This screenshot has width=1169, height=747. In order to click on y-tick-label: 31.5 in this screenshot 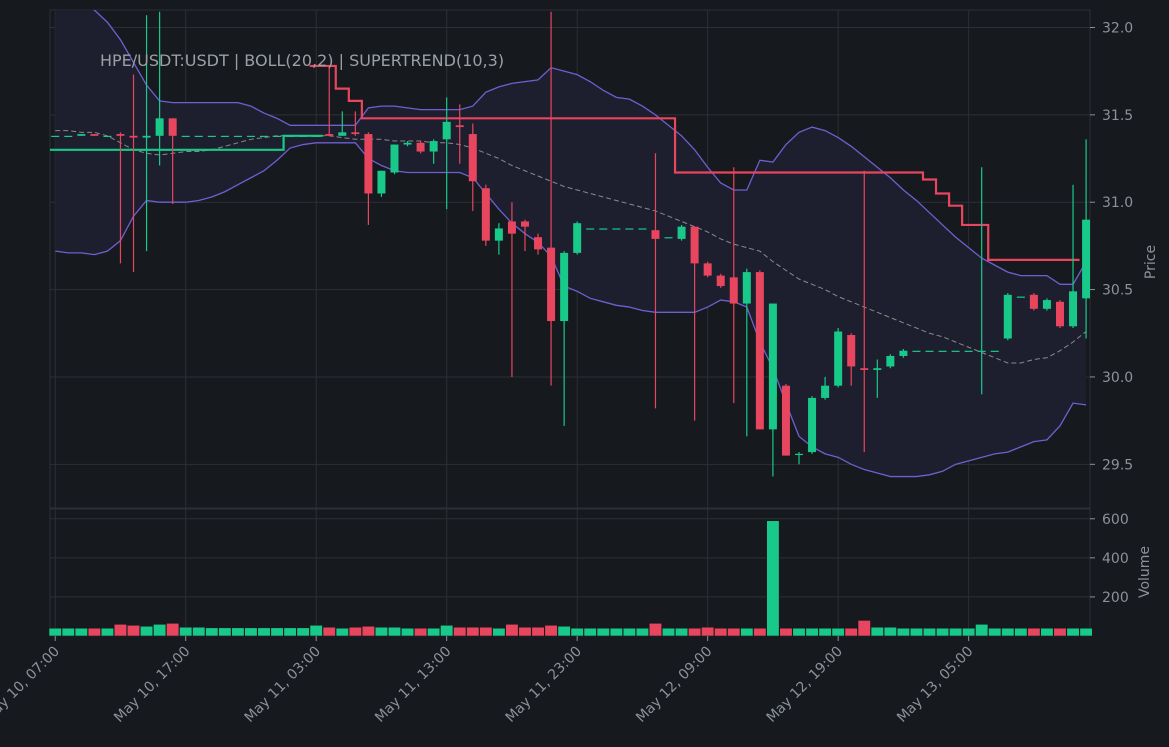, I will do `click(1117, 116)`.